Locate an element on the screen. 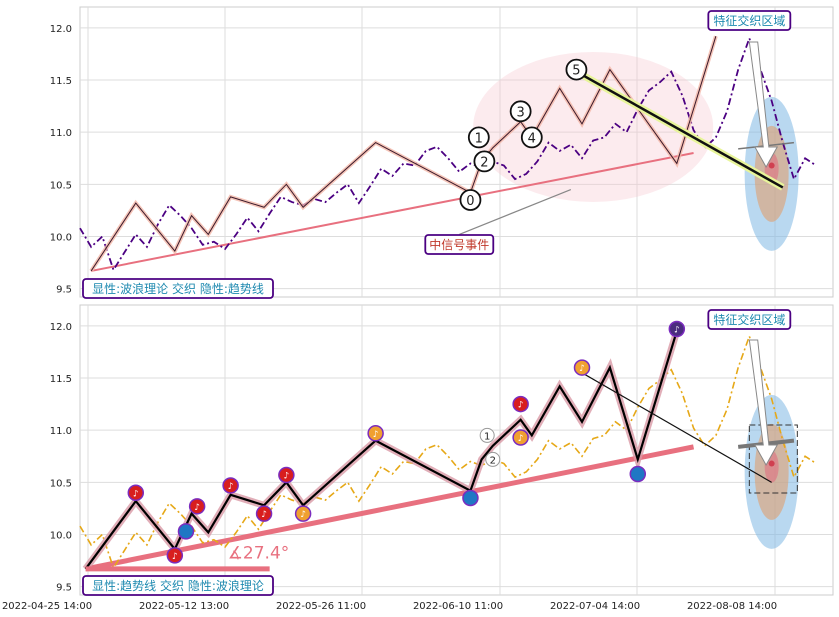 This screenshot has height=617, width=839. wave-point-label: 4 is located at coordinates (532, 138).